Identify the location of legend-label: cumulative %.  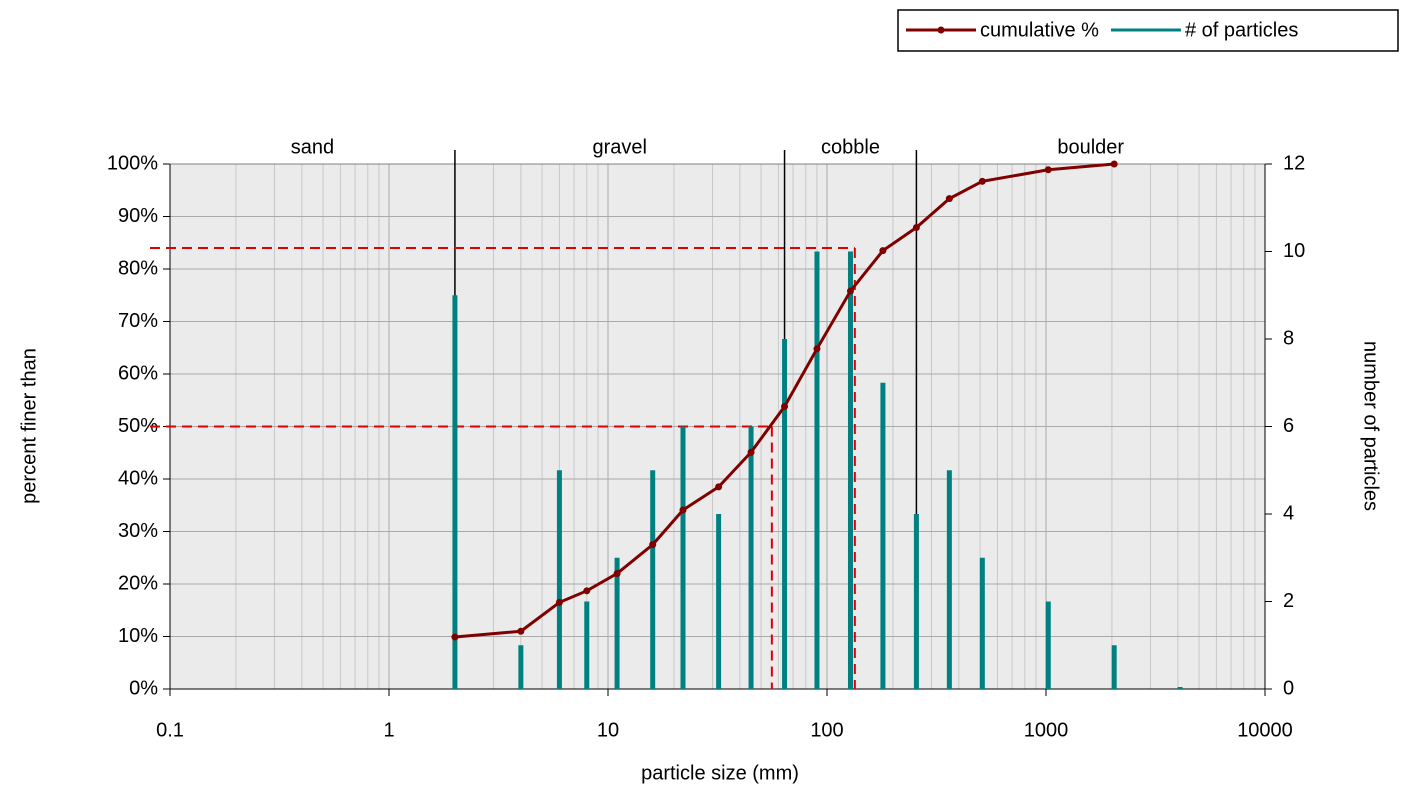
(1039, 30).